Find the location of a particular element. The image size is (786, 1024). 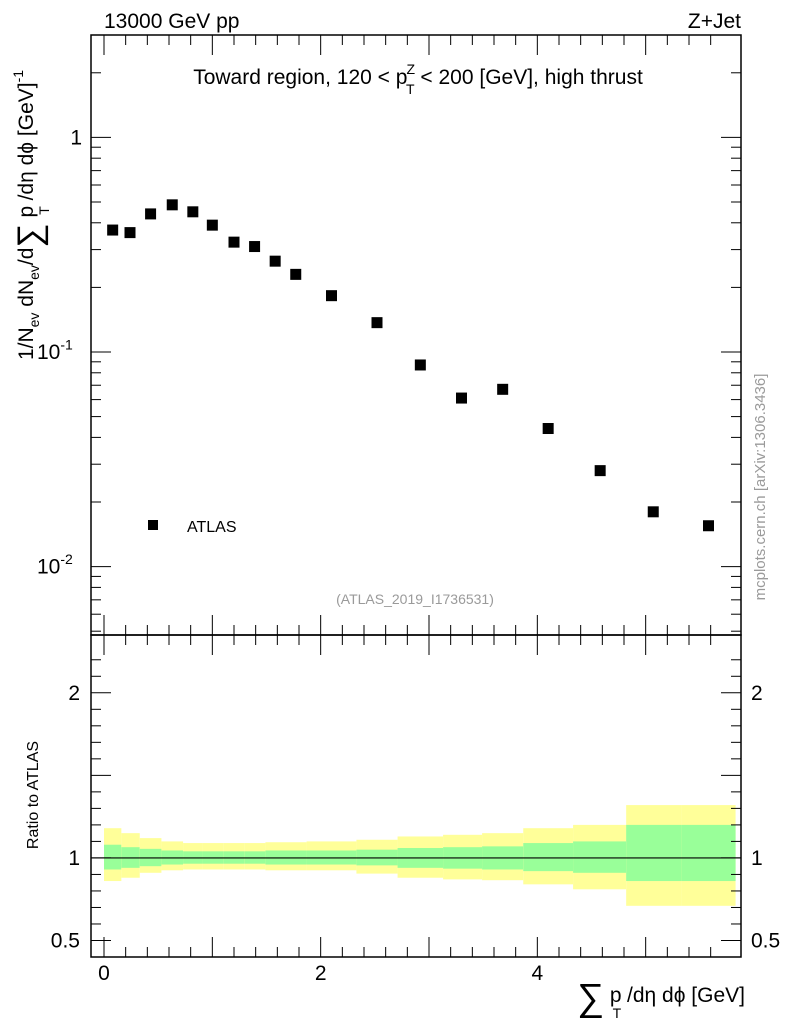

x-tick-label: 4 is located at coordinates (537, 973).